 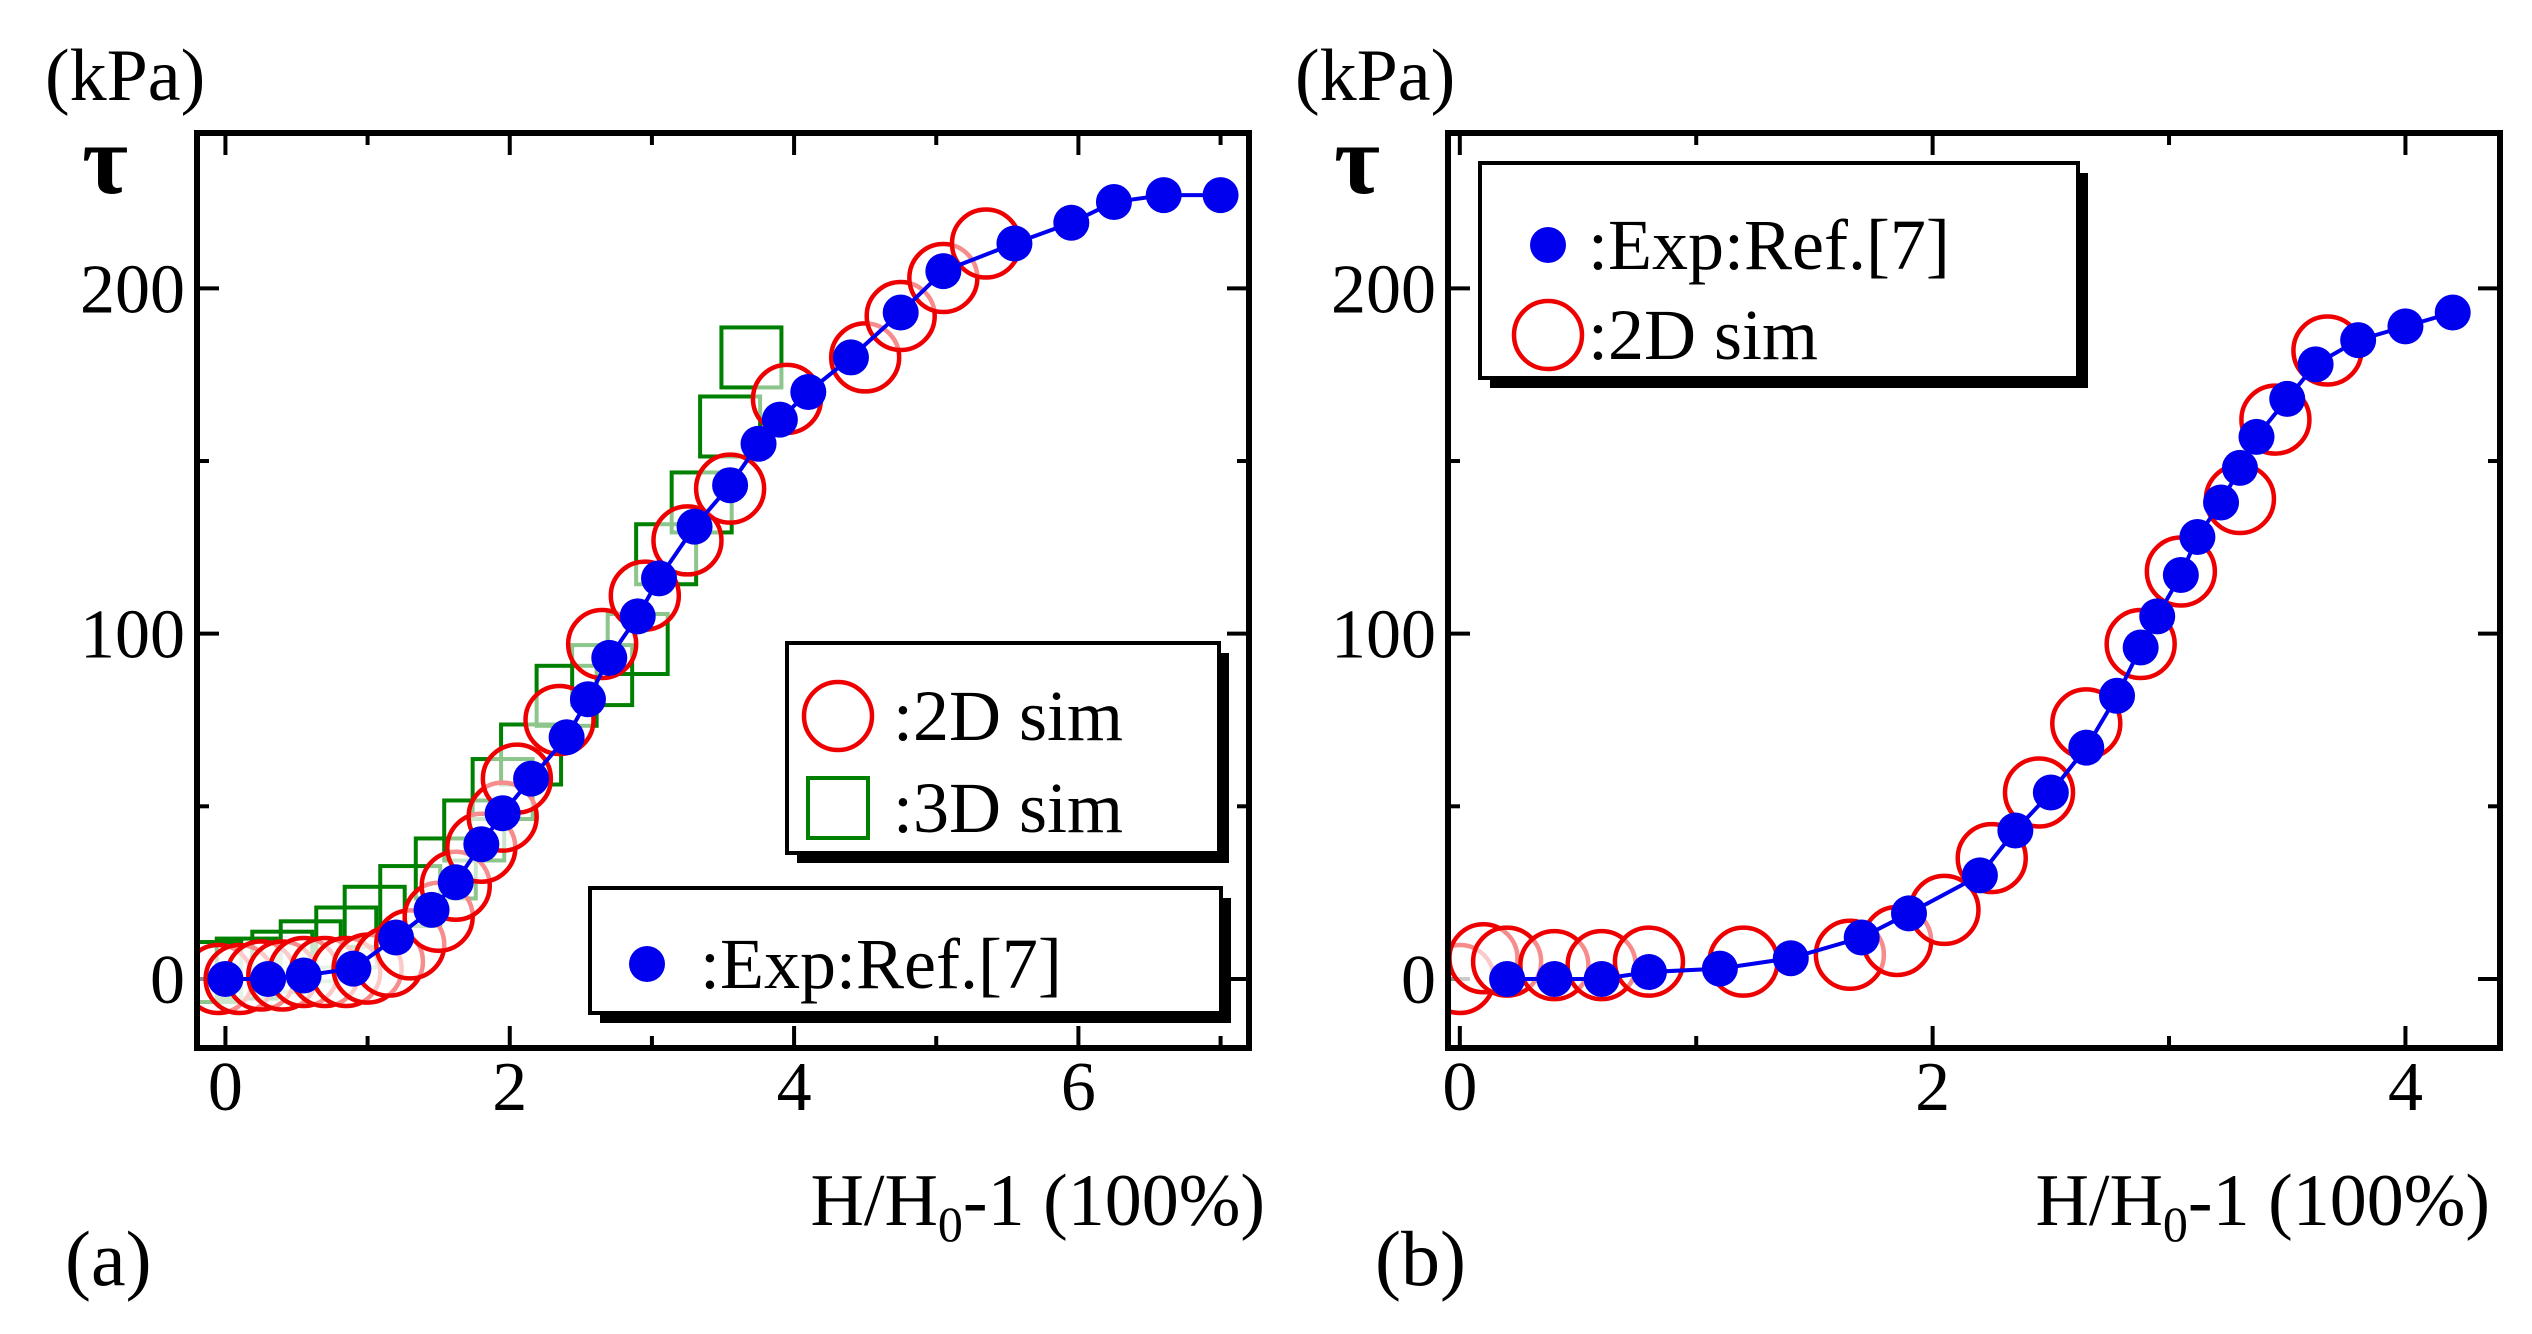 What do you see at coordinates (108, 1258) in the screenshot?
I see `panel-label: (a)` at bounding box center [108, 1258].